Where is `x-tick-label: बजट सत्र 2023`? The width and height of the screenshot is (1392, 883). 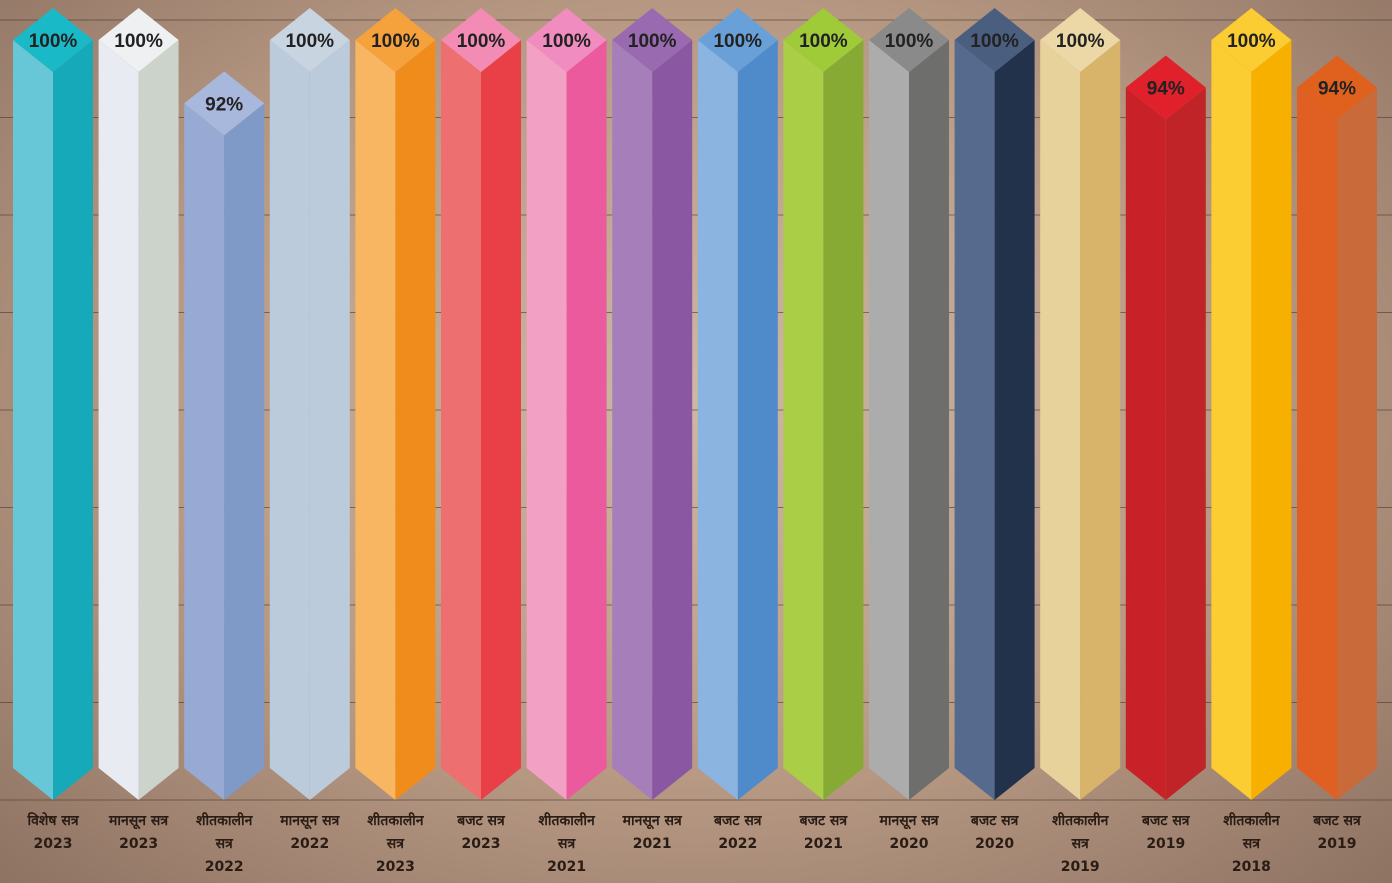
x-tick-label: बजट सत्र 2023 is located at coordinates (481, 832).